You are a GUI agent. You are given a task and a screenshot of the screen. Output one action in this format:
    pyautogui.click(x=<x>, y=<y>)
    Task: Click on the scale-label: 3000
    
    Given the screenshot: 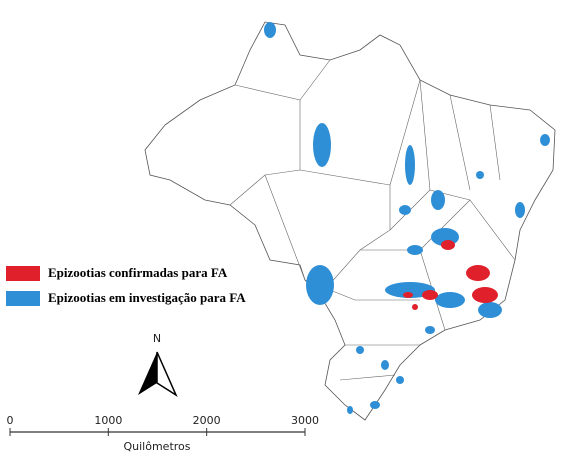 What is the action you would take?
    pyautogui.click(x=305, y=420)
    